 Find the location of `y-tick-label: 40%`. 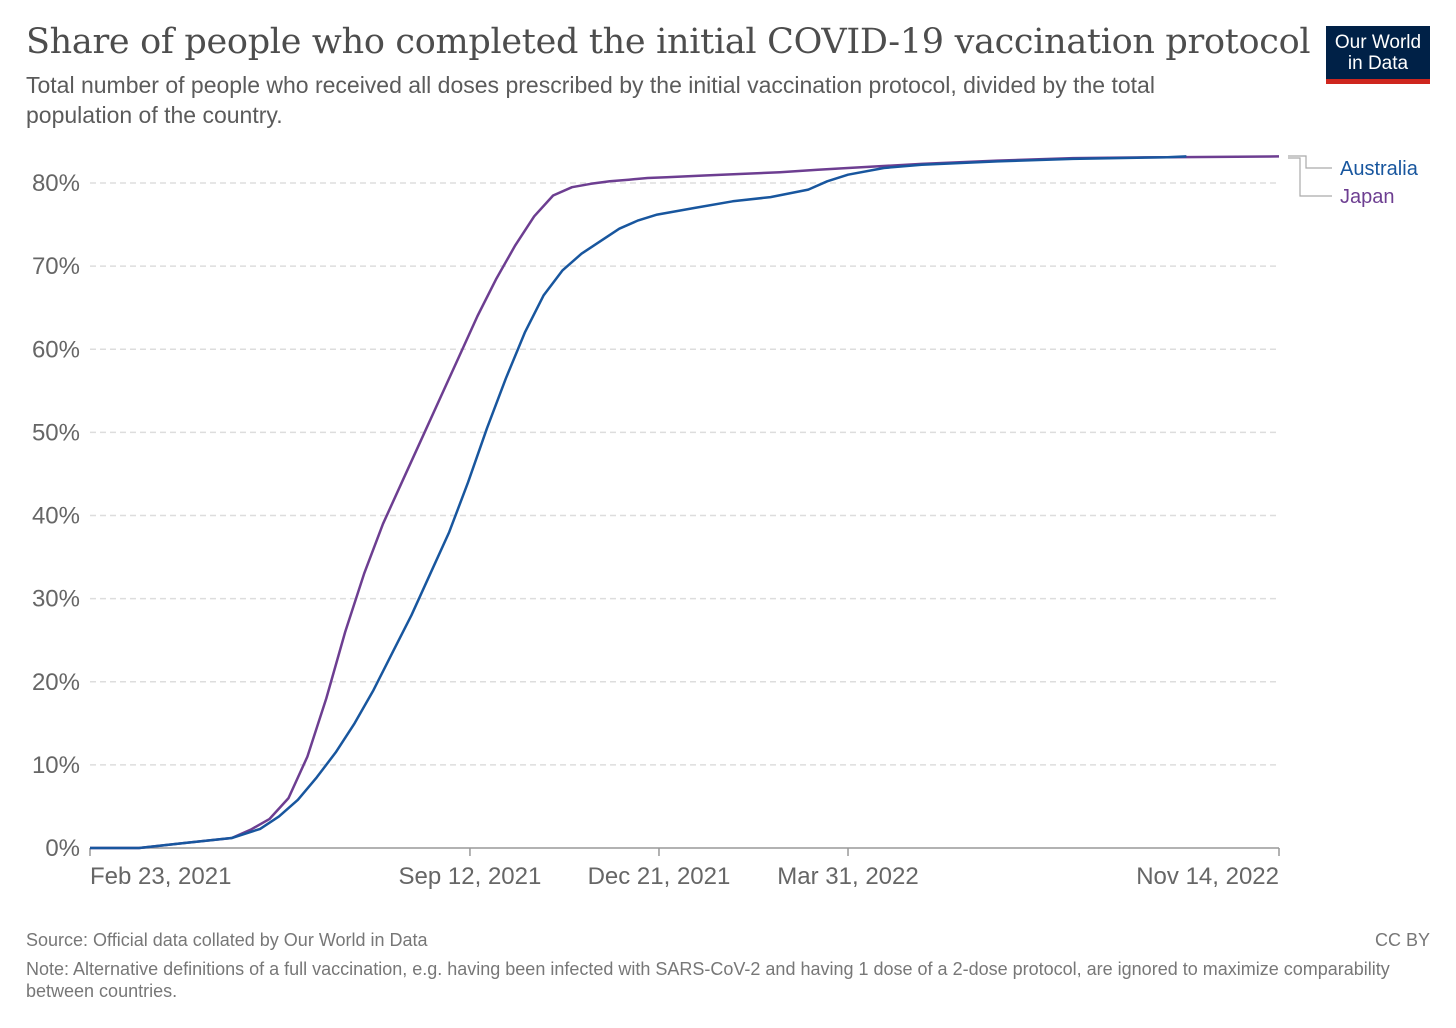

y-tick-label: 40% is located at coordinates (56, 516).